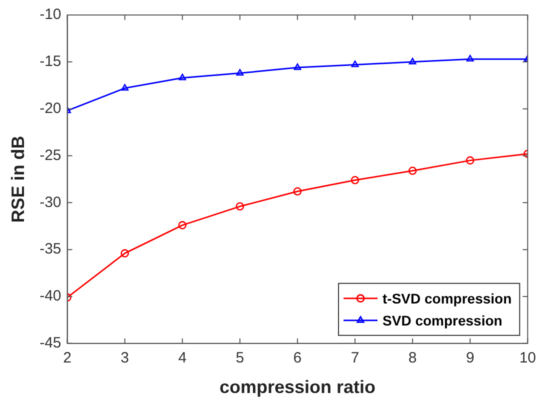 This screenshot has width=542, height=403. Describe the element at coordinates (67, 358) in the screenshot. I see `x-tick-label: 2` at that location.